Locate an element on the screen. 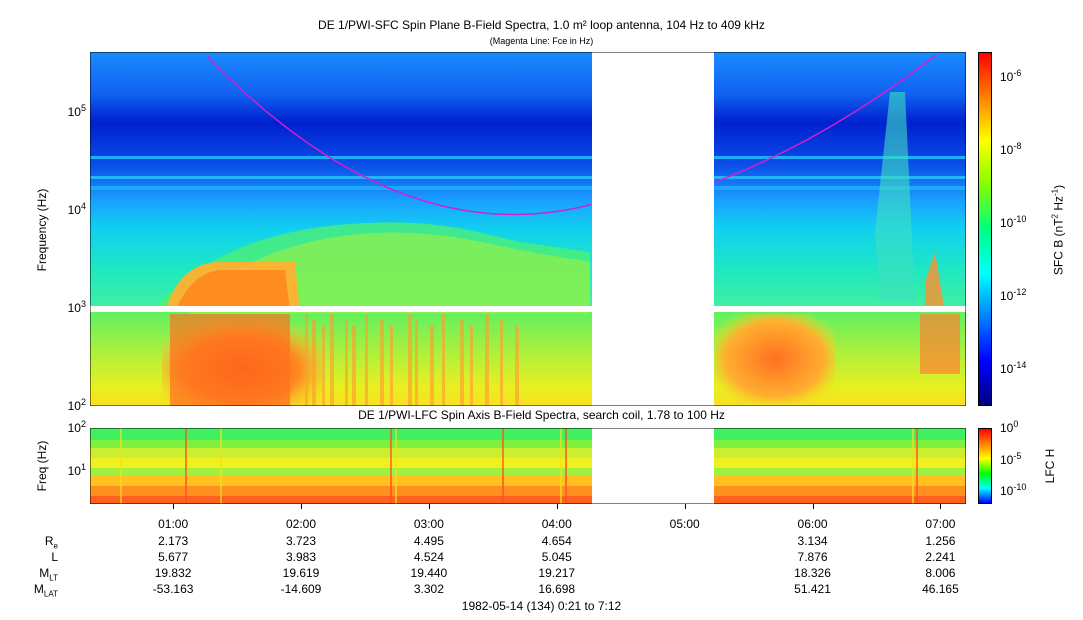  ephemeris-value: 3.134 is located at coordinates (812, 541).